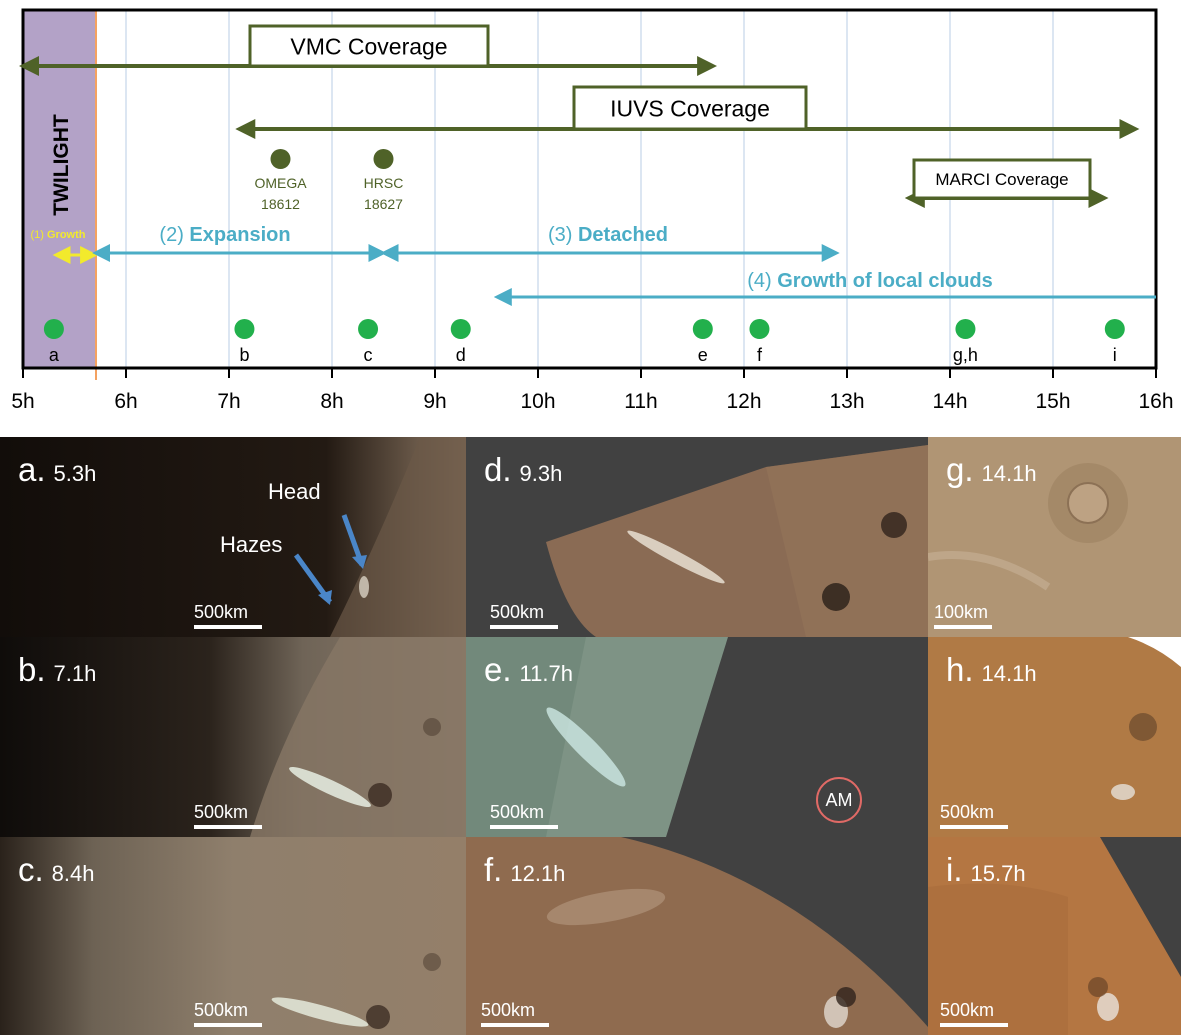 Image resolution: width=1181 pixels, height=1035 pixels. I want to click on panel-c: c. 8.4h 500km, so click(233, 936).